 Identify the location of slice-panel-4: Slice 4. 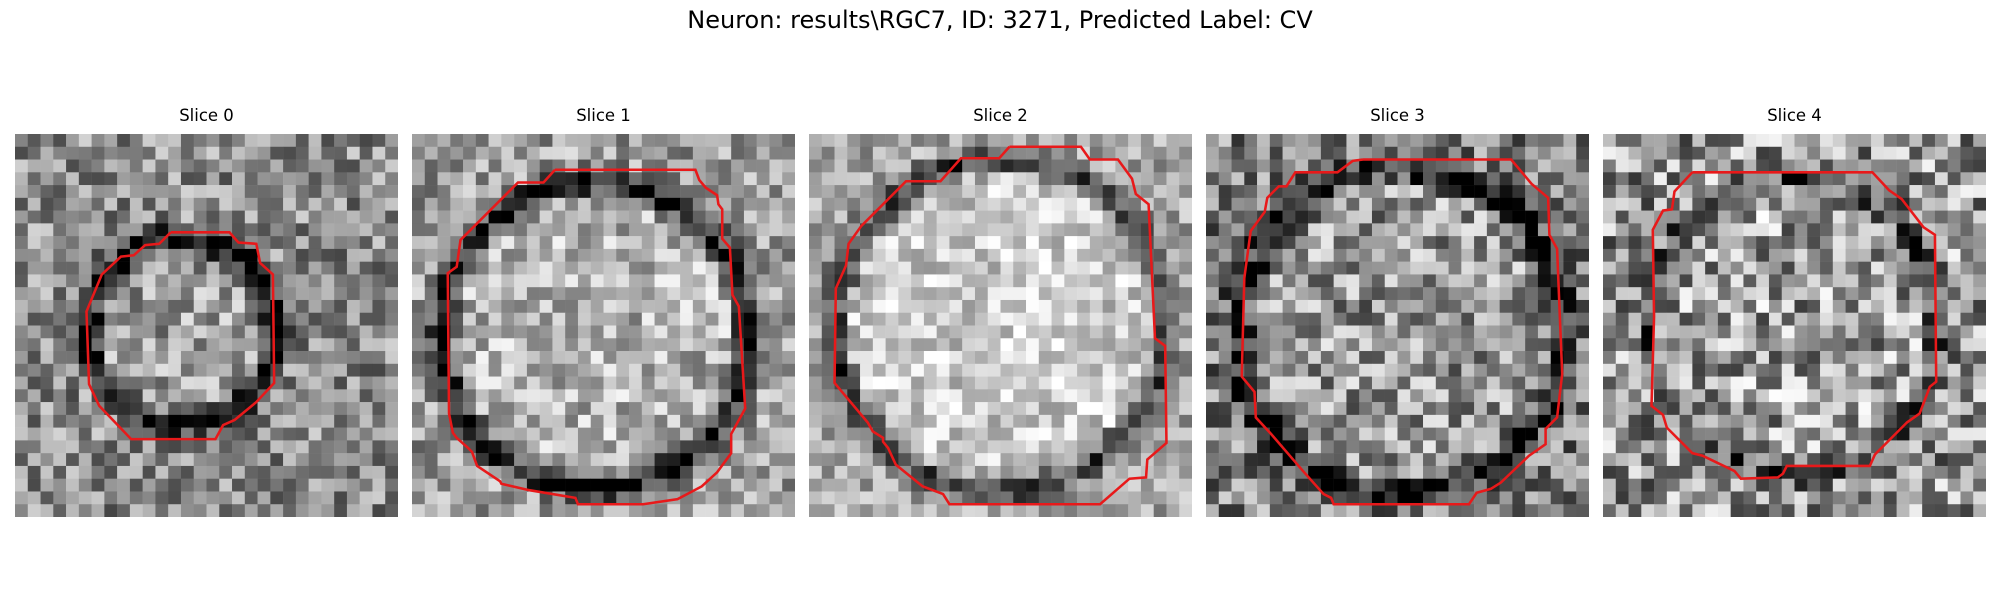
(1794, 311).